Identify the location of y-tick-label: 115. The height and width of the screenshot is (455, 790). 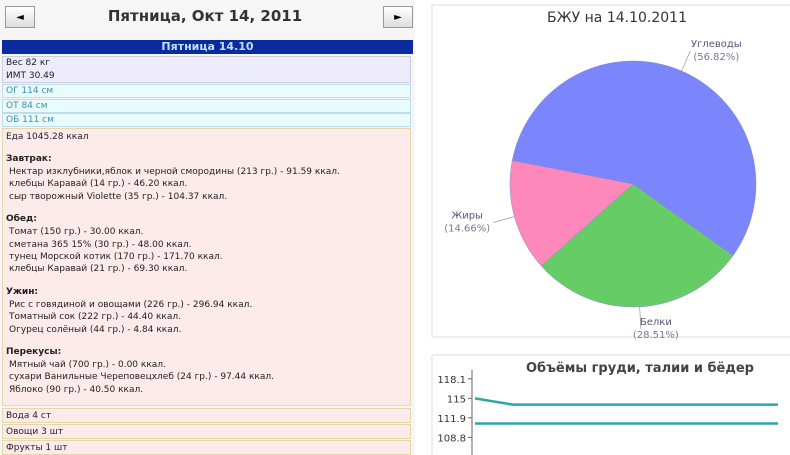
(456, 399).